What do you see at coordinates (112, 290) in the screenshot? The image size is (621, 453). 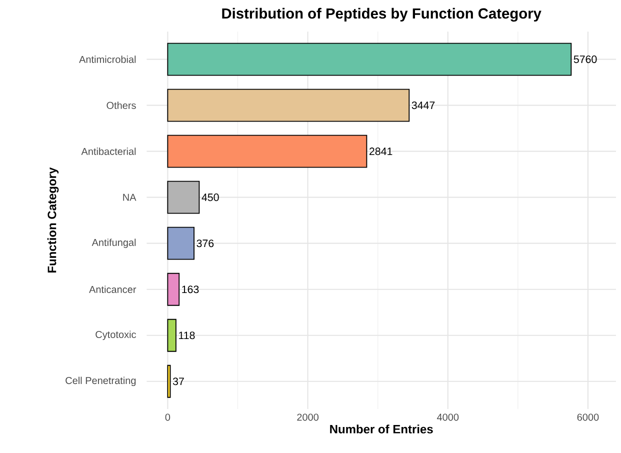 I see `y-tick-label: Anticancer` at bounding box center [112, 290].